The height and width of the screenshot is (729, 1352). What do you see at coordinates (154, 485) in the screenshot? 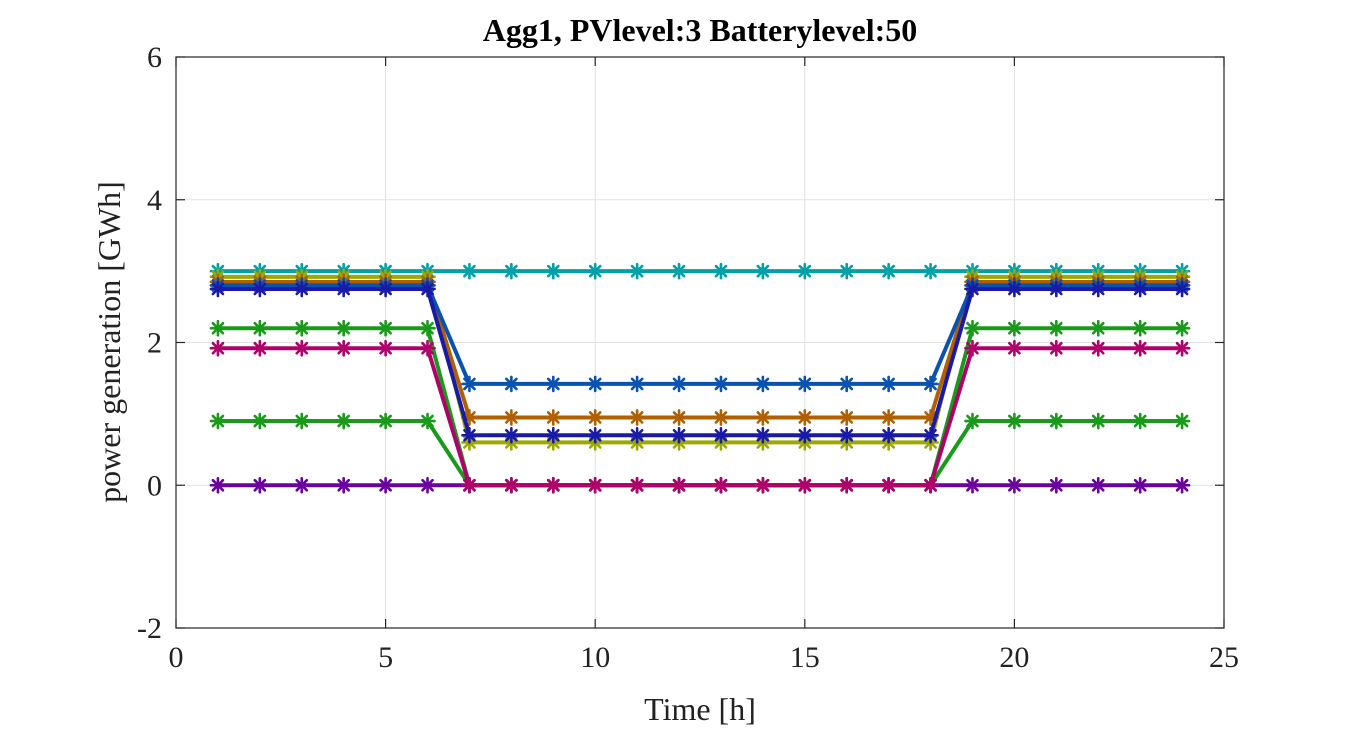
I see `y-tick-label: 0` at bounding box center [154, 485].